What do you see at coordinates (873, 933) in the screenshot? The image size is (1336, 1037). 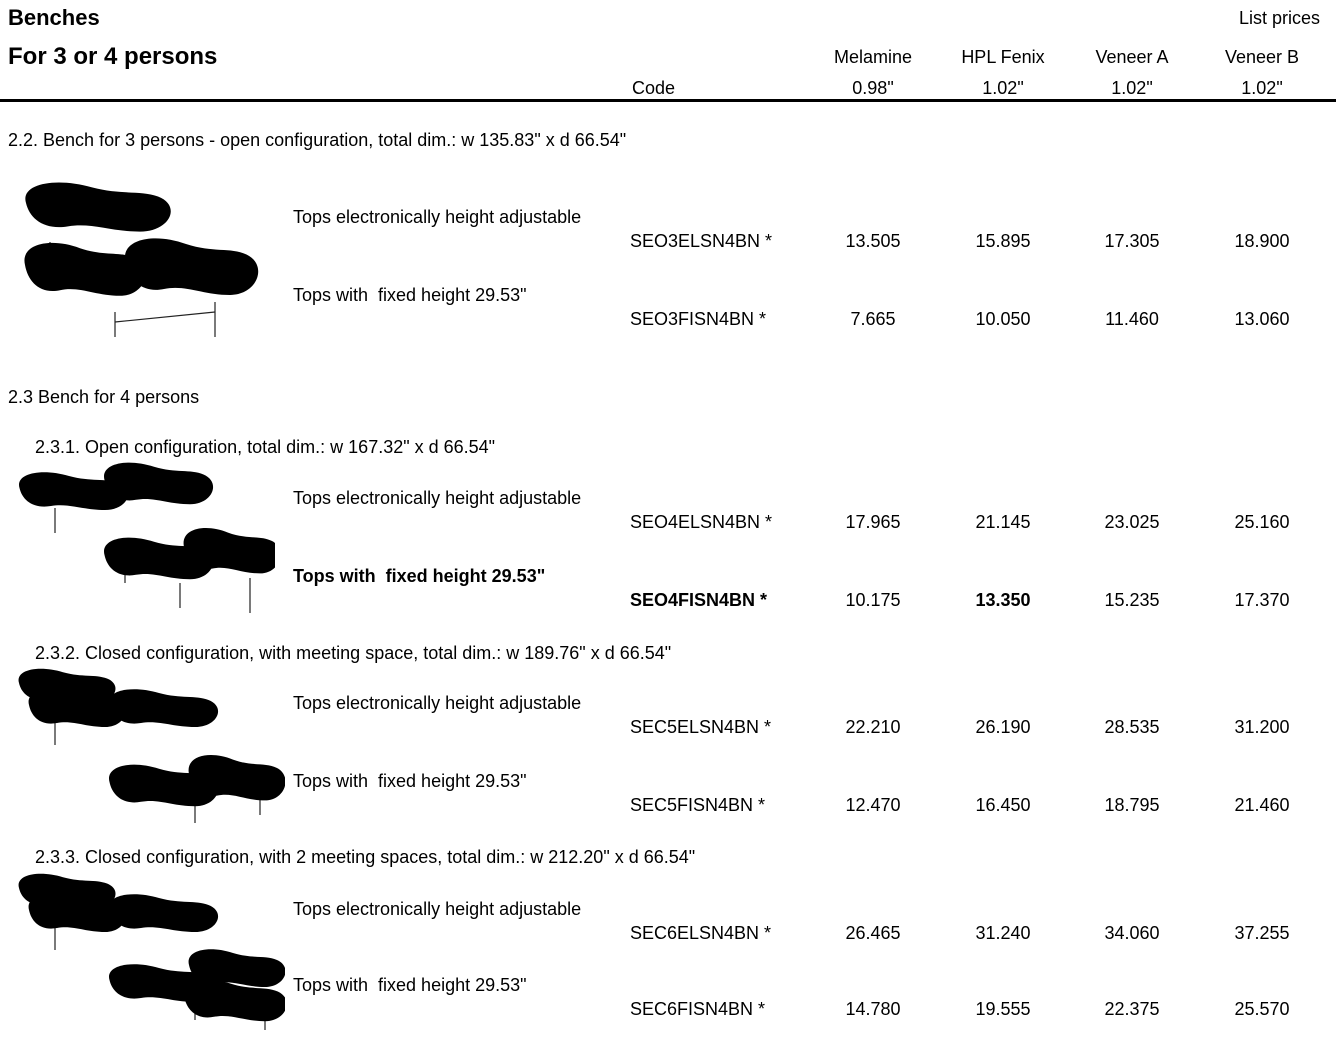 I see `price: 26.465` at bounding box center [873, 933].